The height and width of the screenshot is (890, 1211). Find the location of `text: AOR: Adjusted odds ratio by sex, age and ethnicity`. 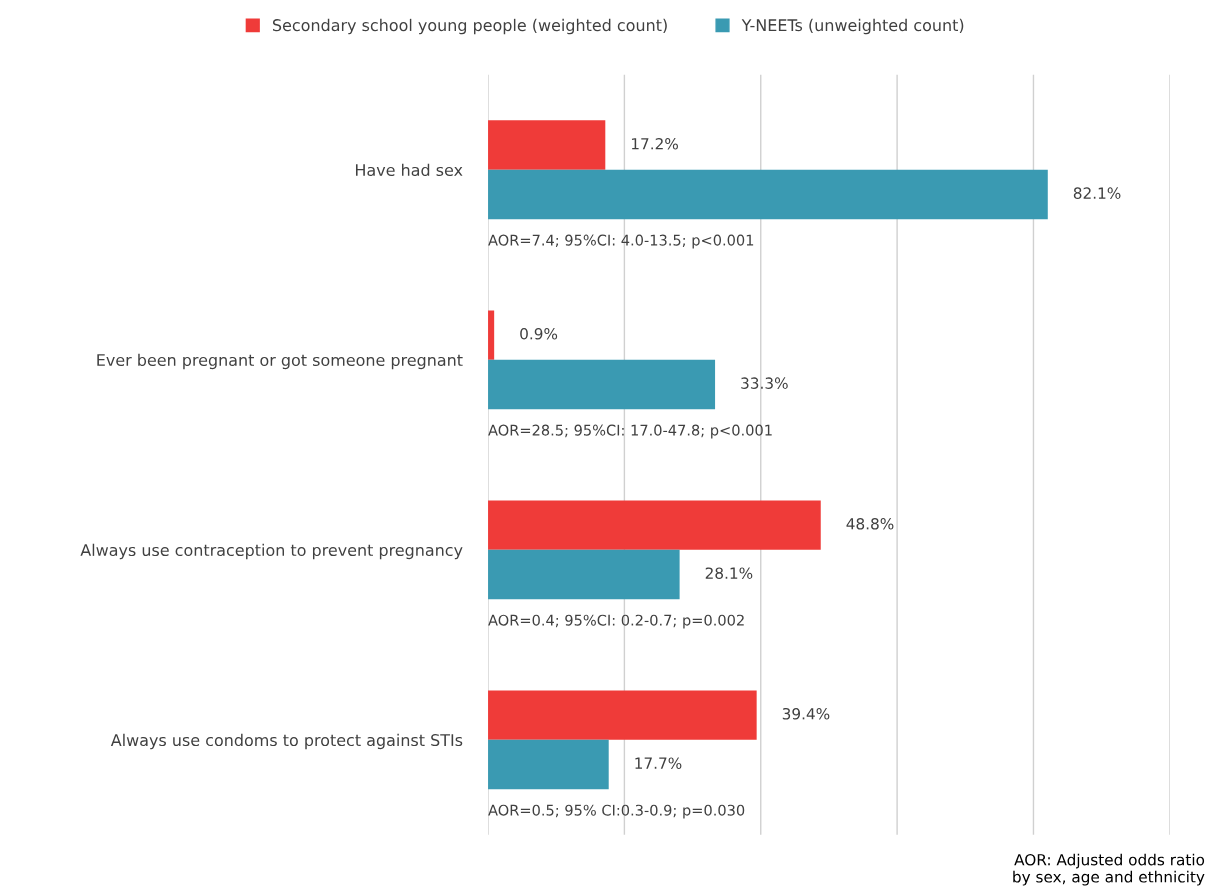

text: AOR: Adjusted odds ratio by sex, age and ethnicity is located at coordinates (1109, 869).